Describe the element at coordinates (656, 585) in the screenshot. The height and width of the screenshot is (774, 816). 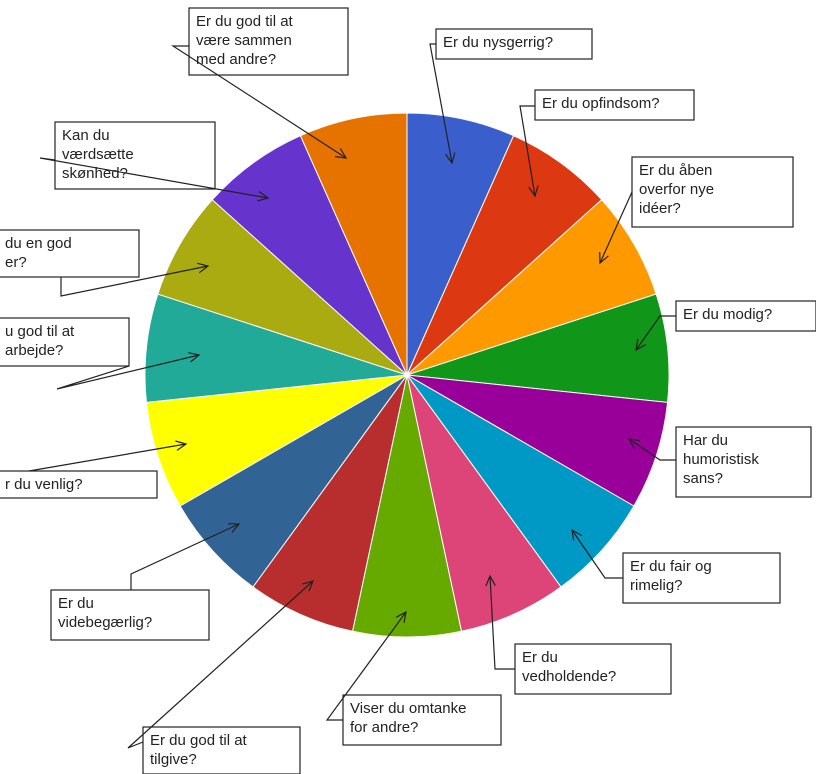
I see `callout-label: rimelig?` at that location.